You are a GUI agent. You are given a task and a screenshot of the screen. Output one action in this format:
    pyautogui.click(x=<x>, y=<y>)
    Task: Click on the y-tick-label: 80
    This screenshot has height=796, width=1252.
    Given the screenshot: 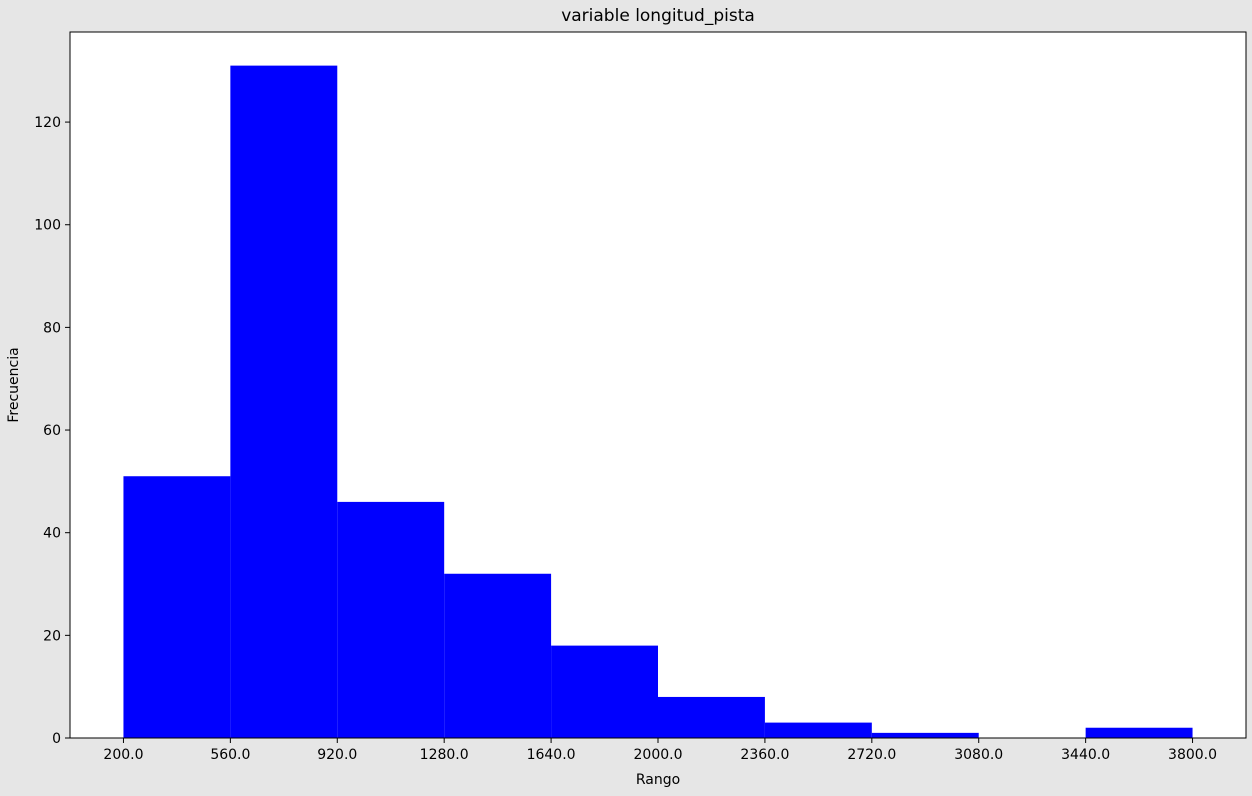 What is the action you would take?
    pyautogui.click(x=52, y=328)
    